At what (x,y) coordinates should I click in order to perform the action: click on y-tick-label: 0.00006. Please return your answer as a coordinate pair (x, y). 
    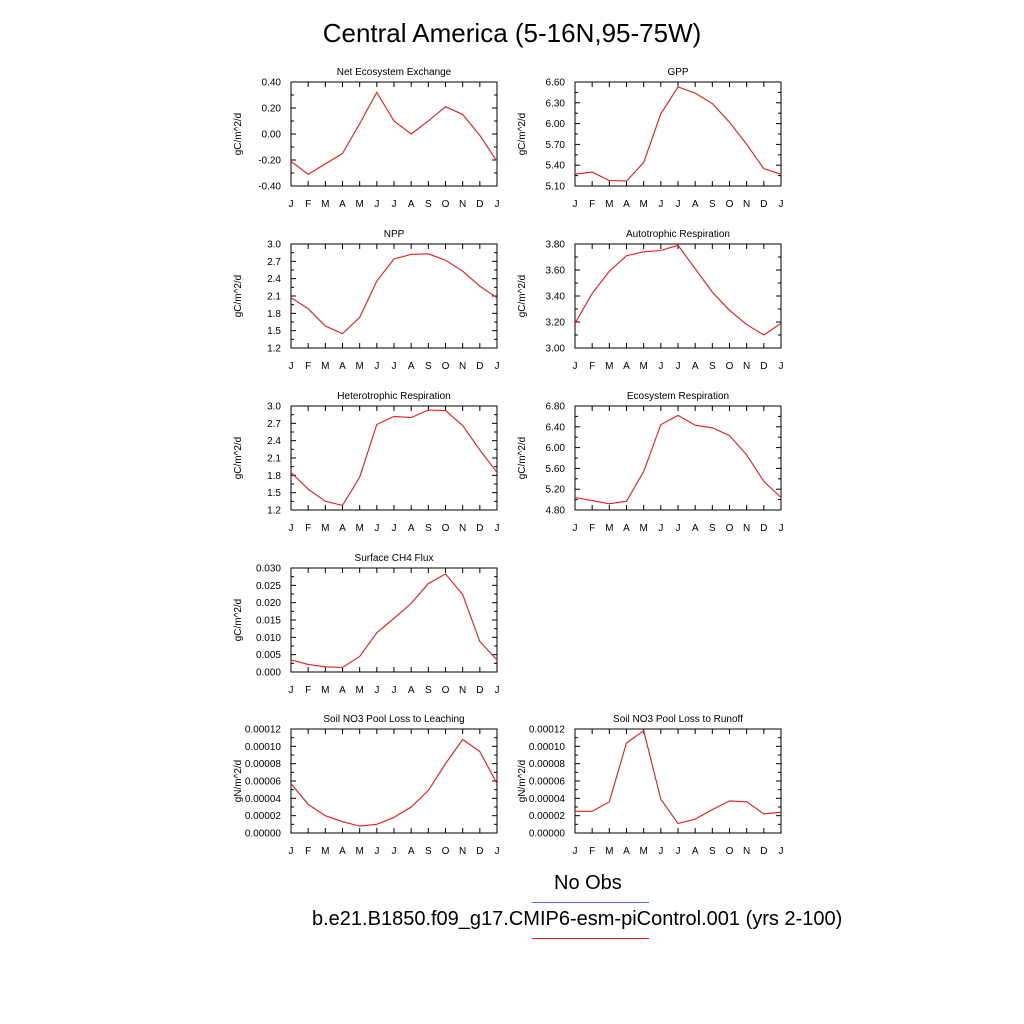
    Looking at the image, I should click on (263, 782).